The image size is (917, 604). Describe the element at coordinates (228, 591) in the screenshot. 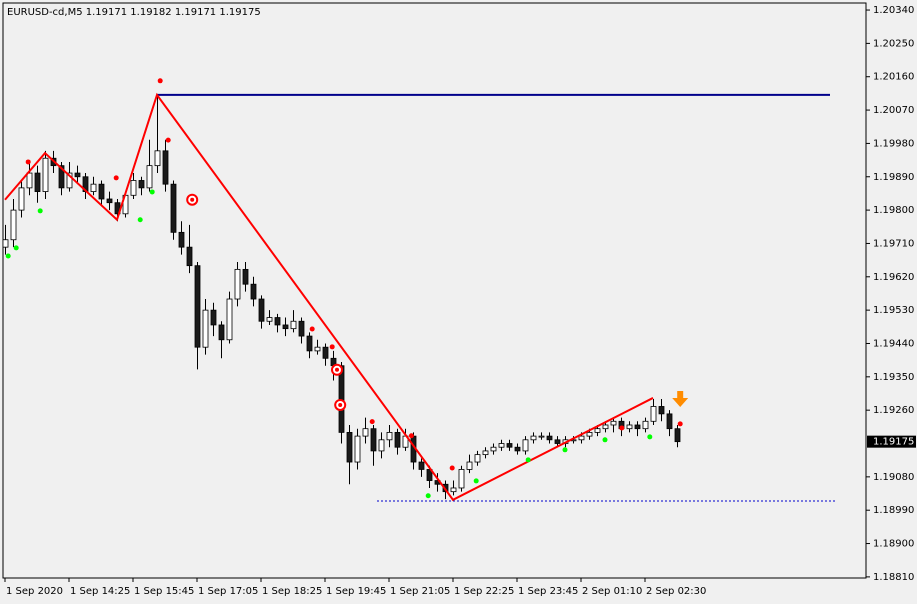

I see `x-tick-label: 1 Sep 17:05` at that location.